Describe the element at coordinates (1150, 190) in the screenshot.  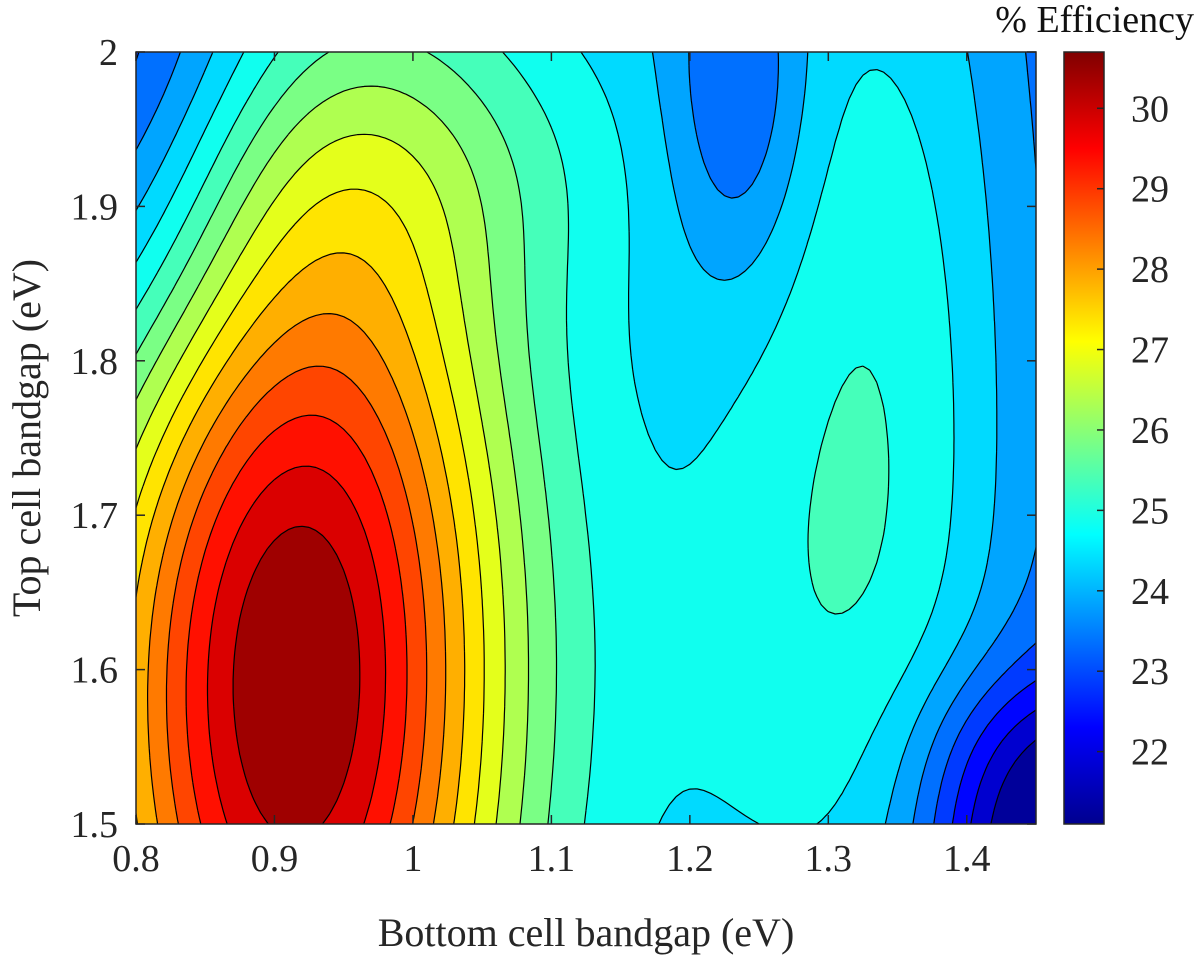
I see `colorbar-tick-label: 29` at that location.